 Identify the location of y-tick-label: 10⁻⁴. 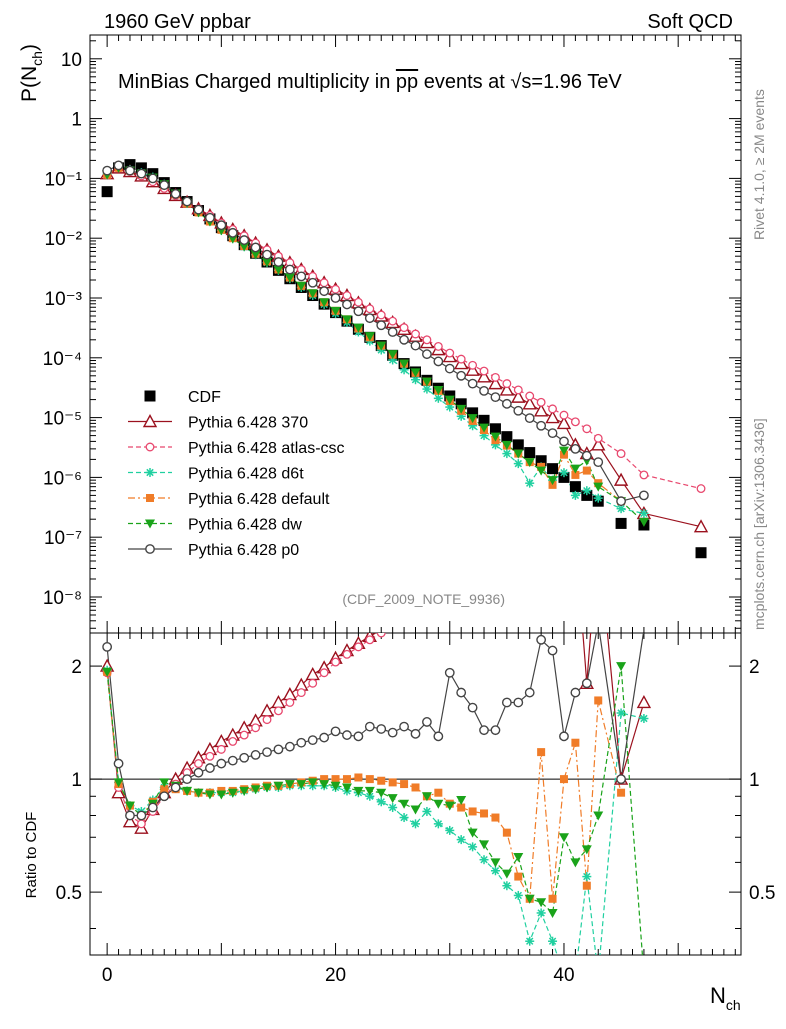
(62, 359).